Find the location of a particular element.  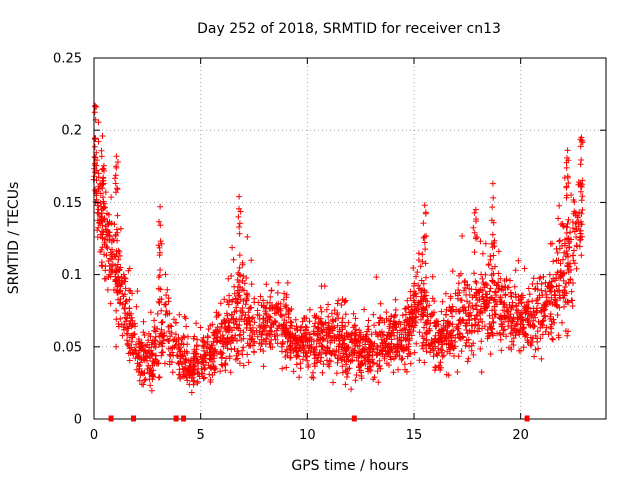

x-axis-label: GPS time / hours is located at coordinates (349, 466).